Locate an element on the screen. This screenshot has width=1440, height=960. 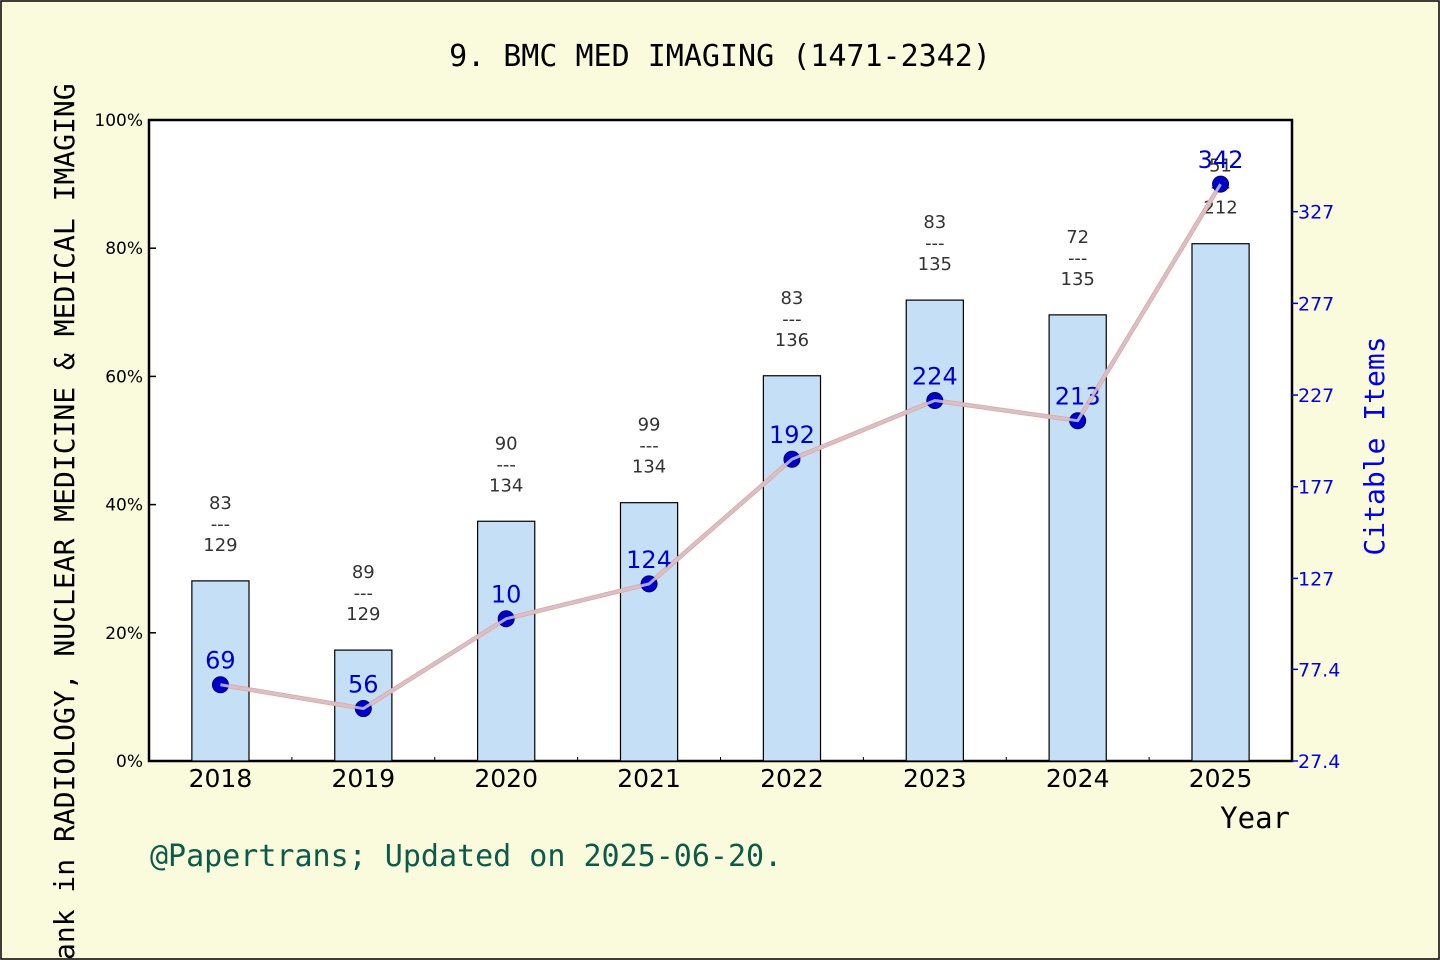
x-tick-label: 2024 is located at coordinates (1078, 778).